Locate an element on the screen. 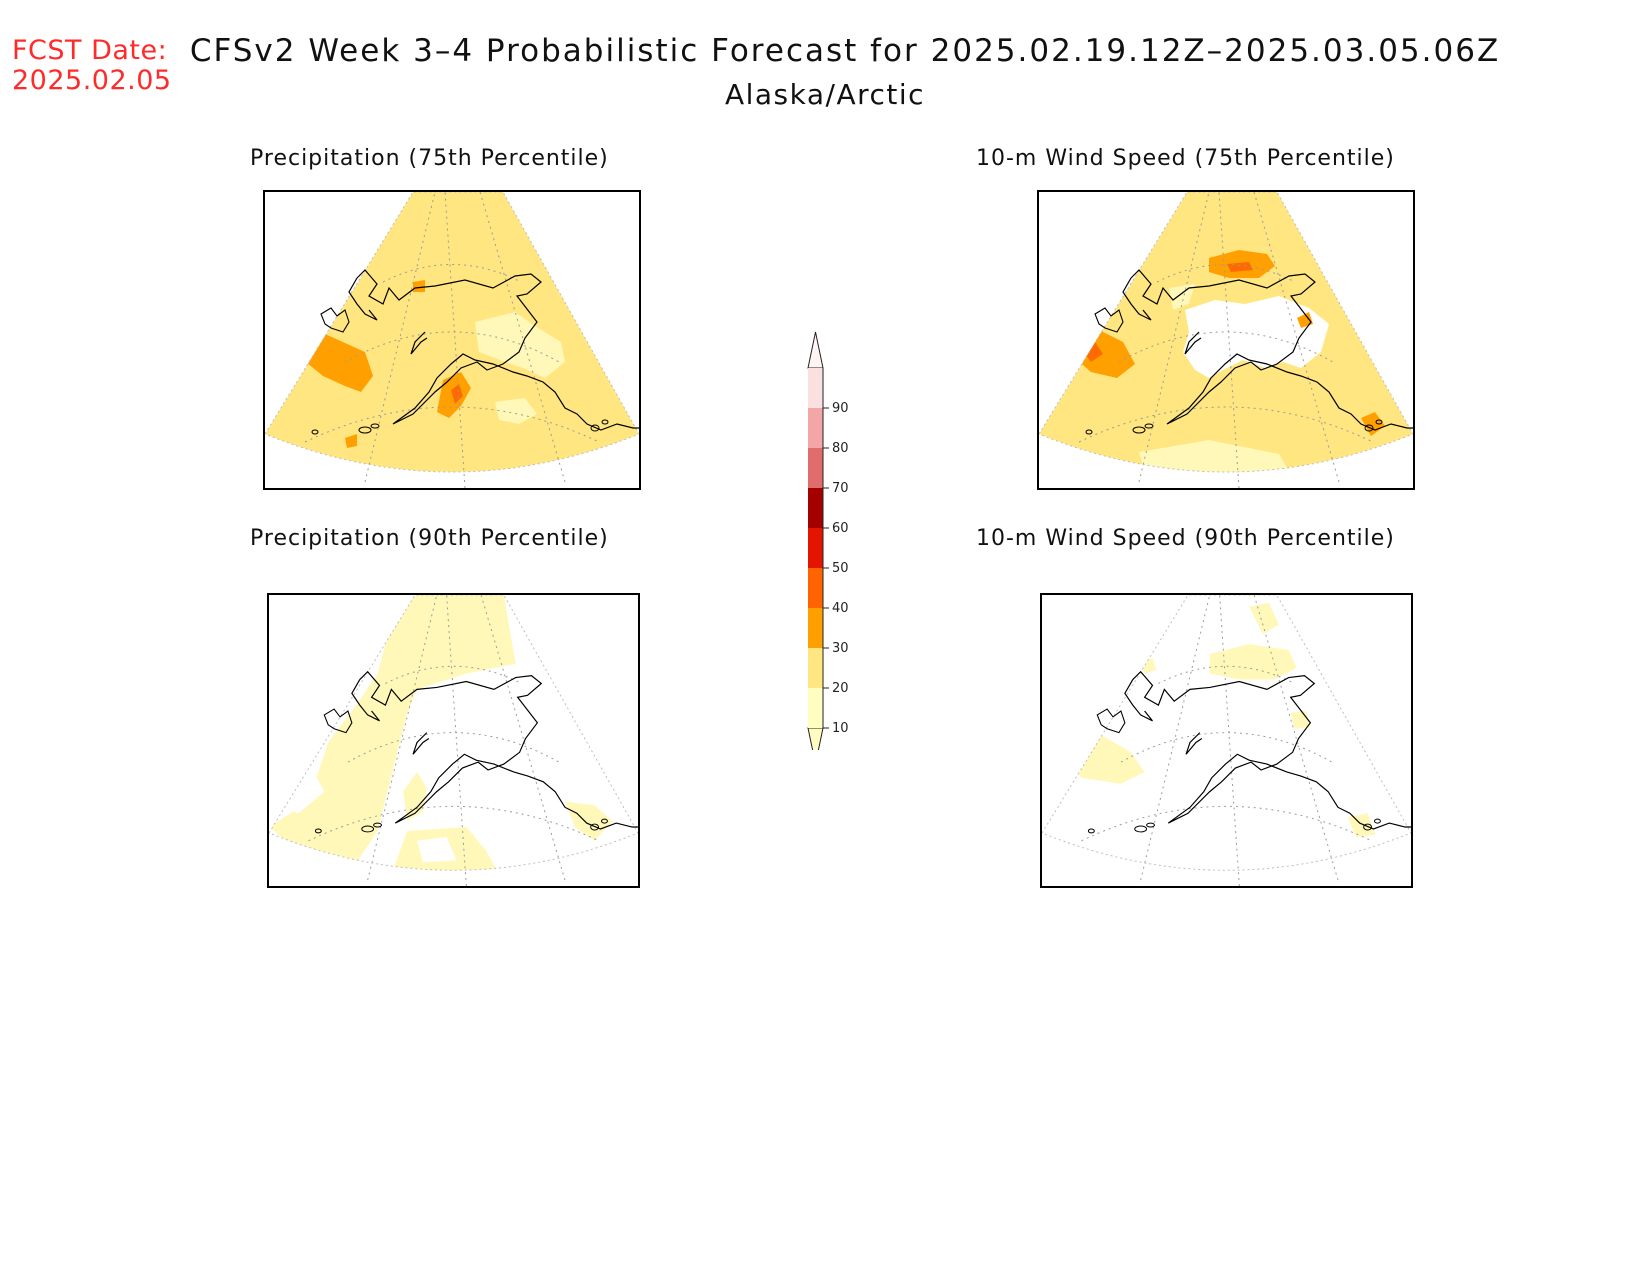 The width and height of the screenshot is (1650, 1275). p75-domain-edge is located at coordinates (452, 332).